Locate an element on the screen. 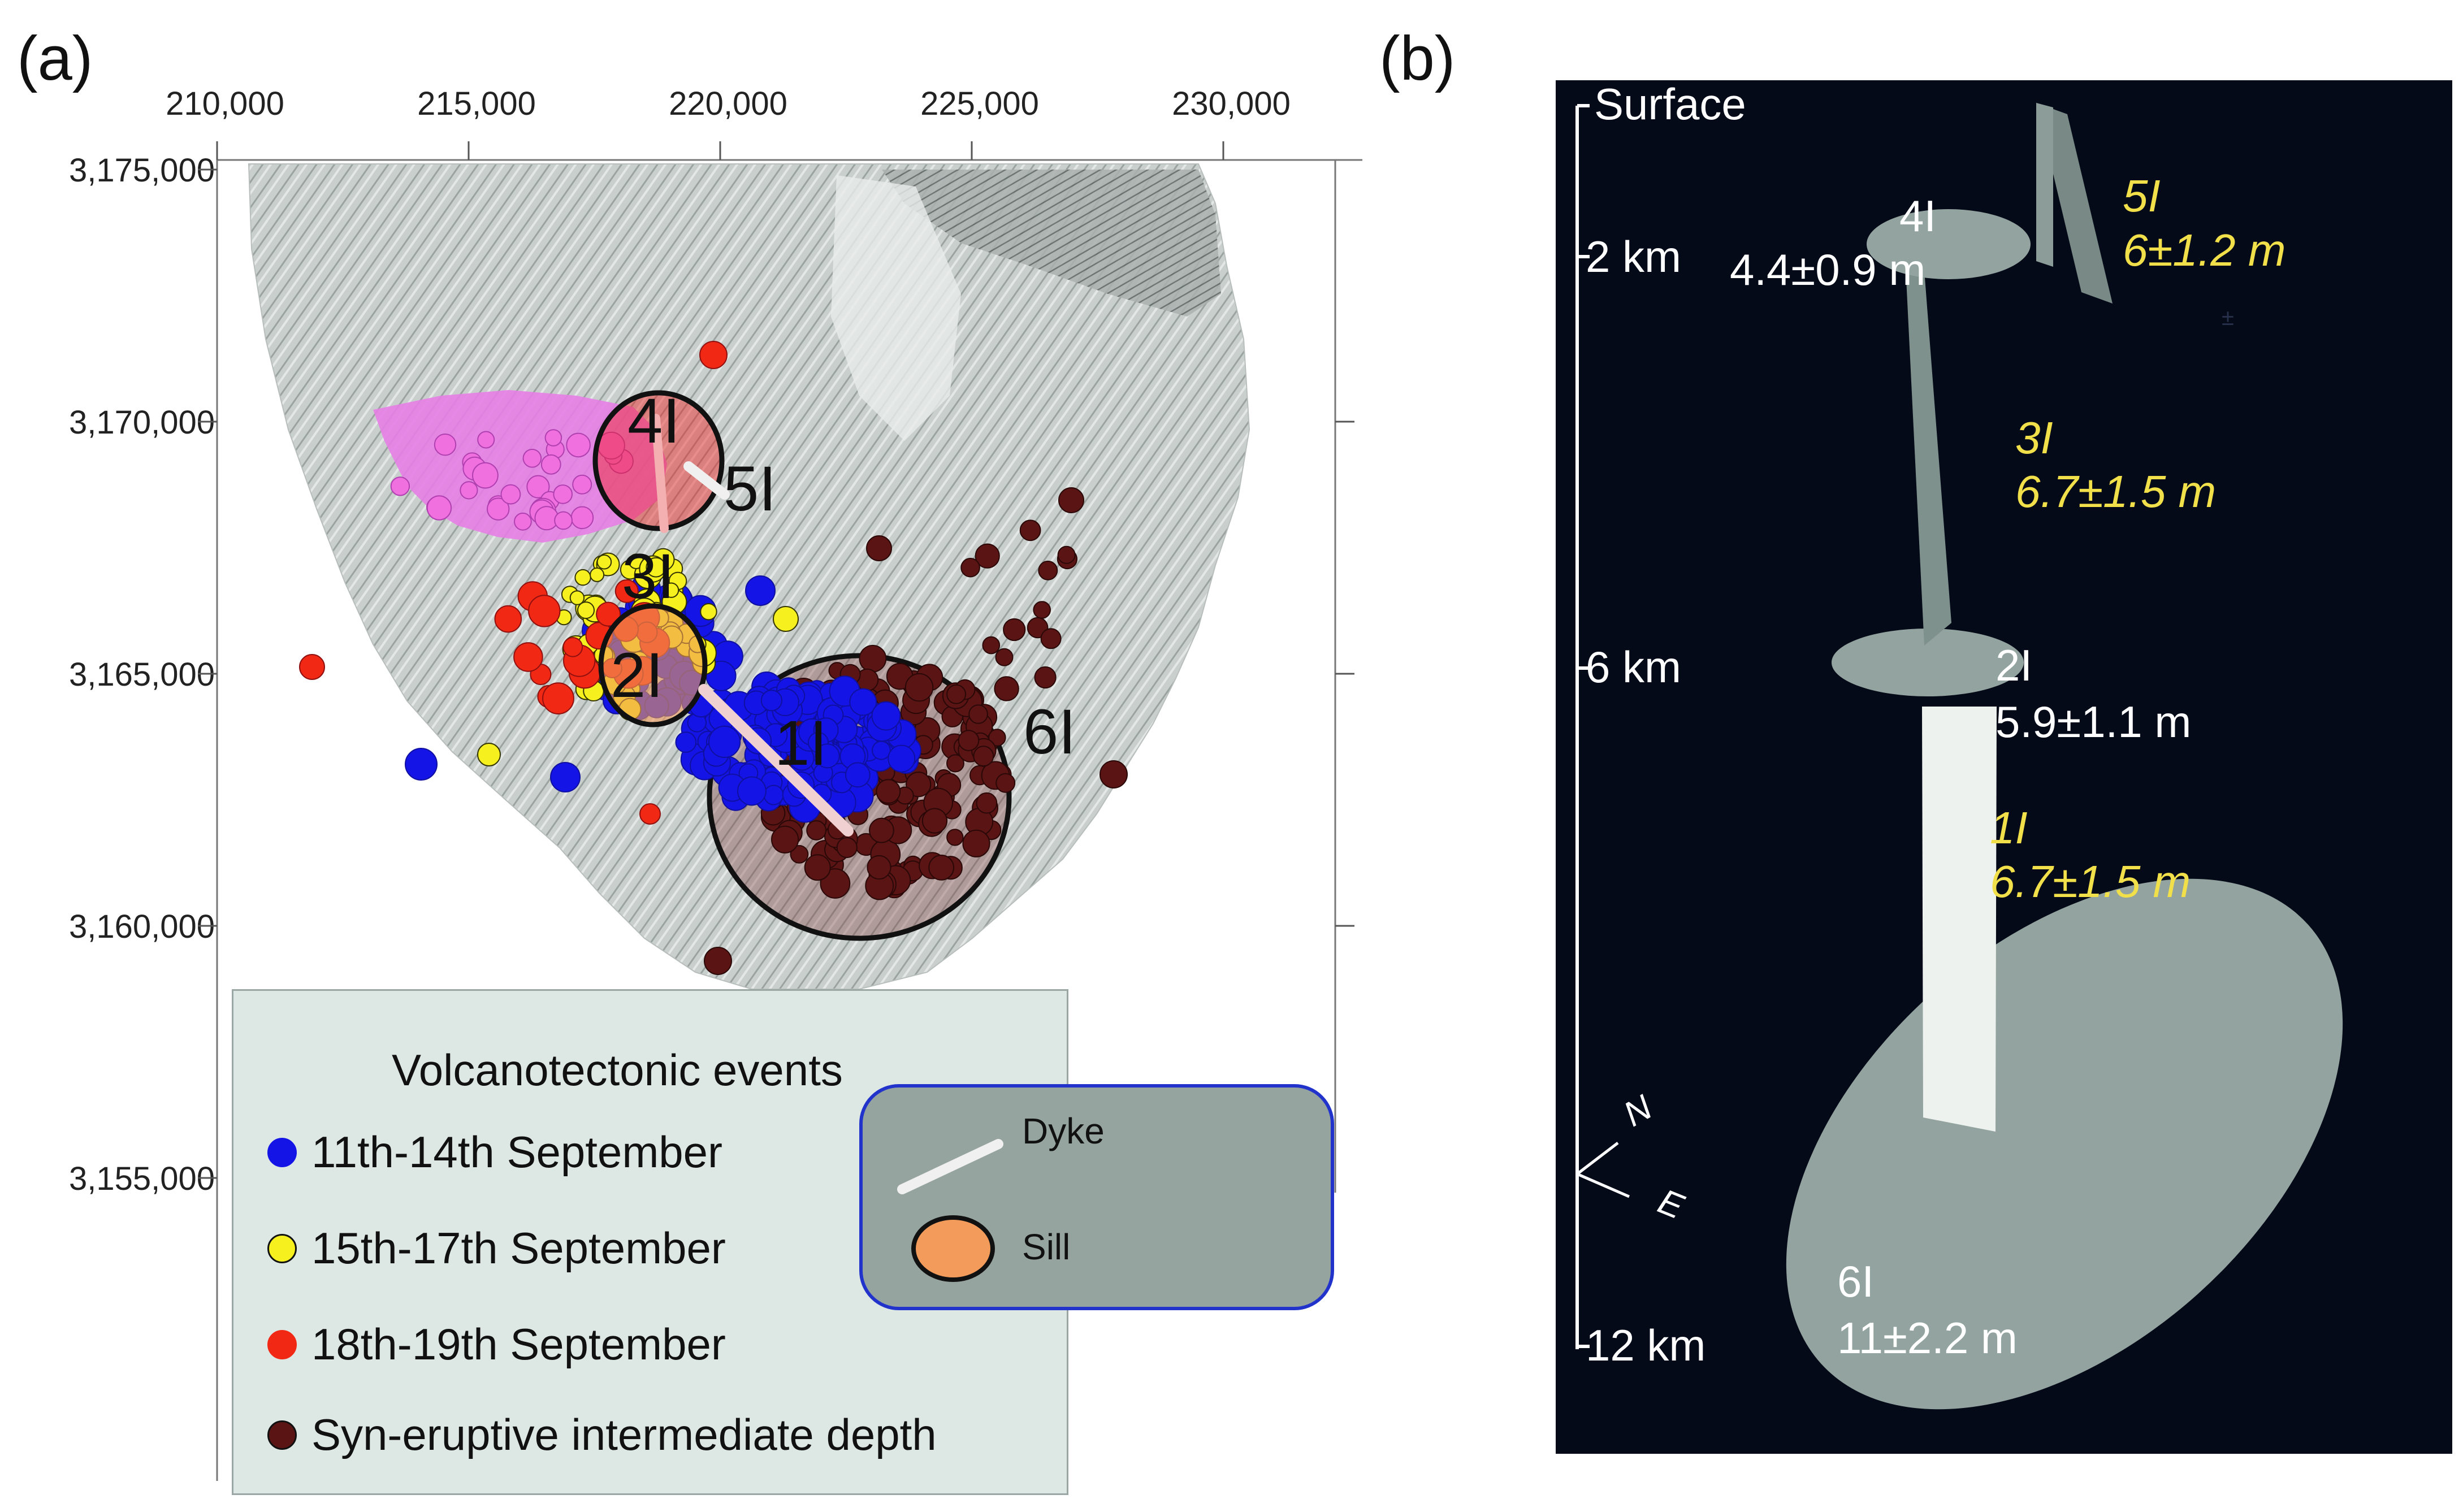 This screenshot has width=2463, height=1512. dyke-5i-3d is located at coordinates (2074, 203).